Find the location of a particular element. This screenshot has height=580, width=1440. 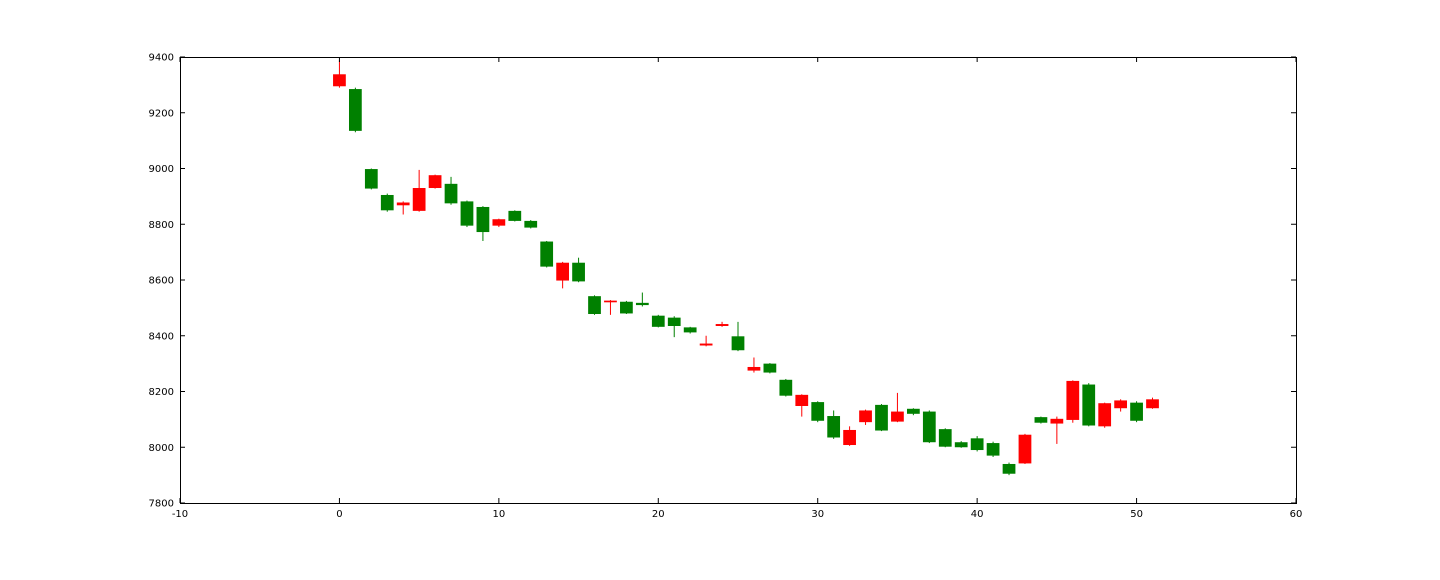

x-tick-label: 20 is located at coordinates (658, 514).